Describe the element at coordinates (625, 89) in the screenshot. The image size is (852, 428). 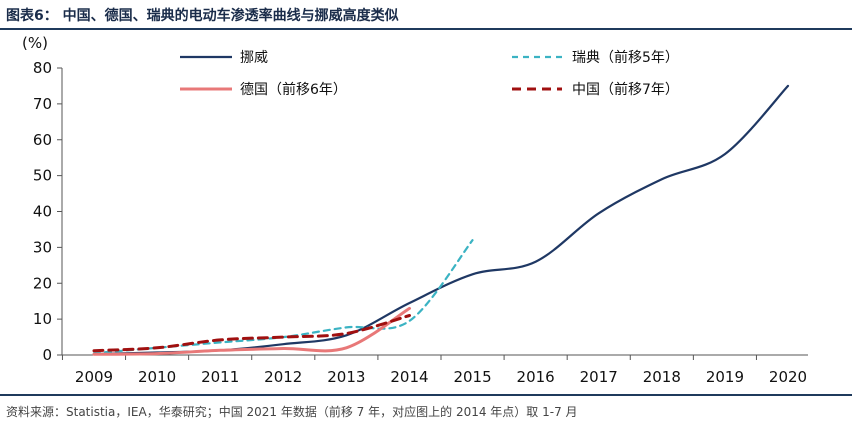
I see `legend-label-4: 中国（前移7年）` at that location.